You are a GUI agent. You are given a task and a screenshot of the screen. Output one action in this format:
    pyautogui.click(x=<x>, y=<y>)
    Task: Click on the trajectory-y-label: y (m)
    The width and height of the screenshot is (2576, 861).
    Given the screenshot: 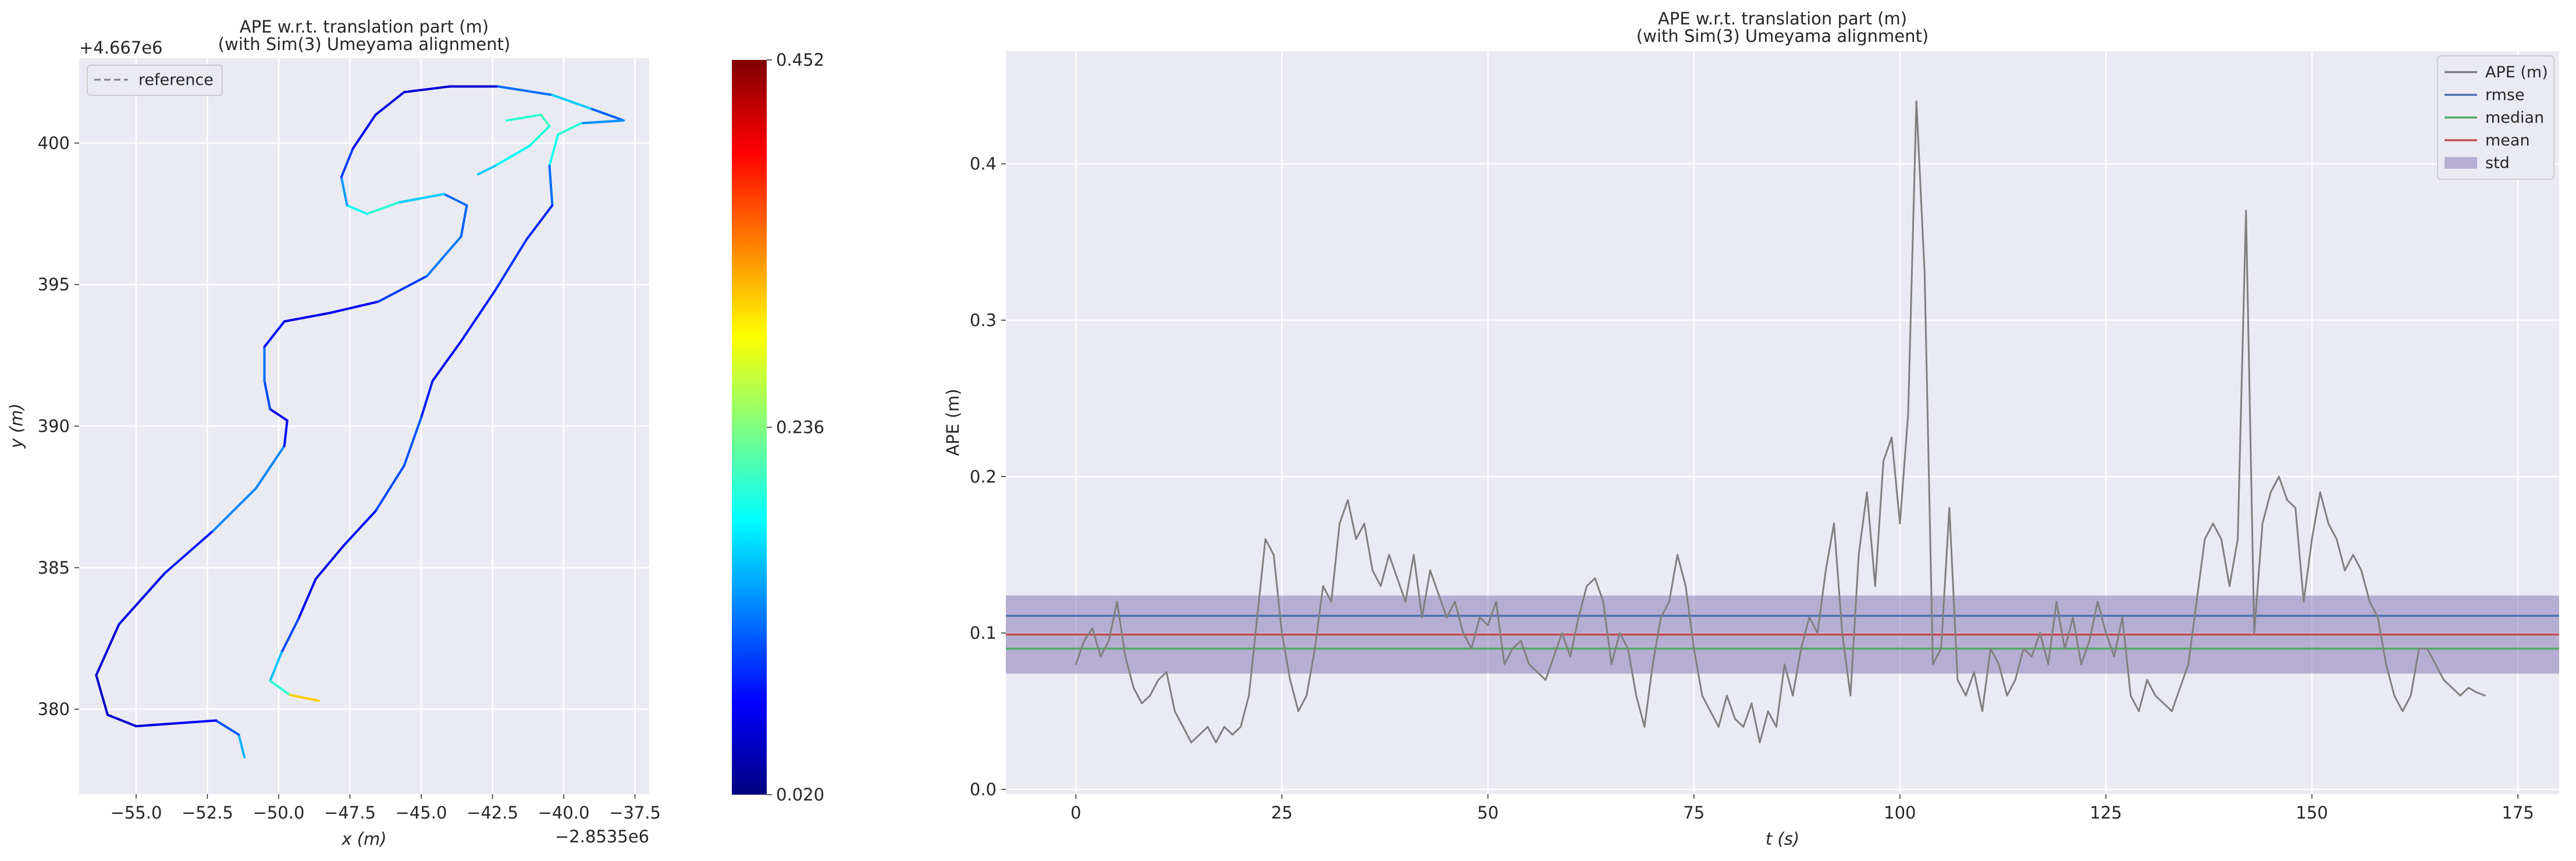 What is the action you would take?
    pyautogui.click(x=16, y=426)
    